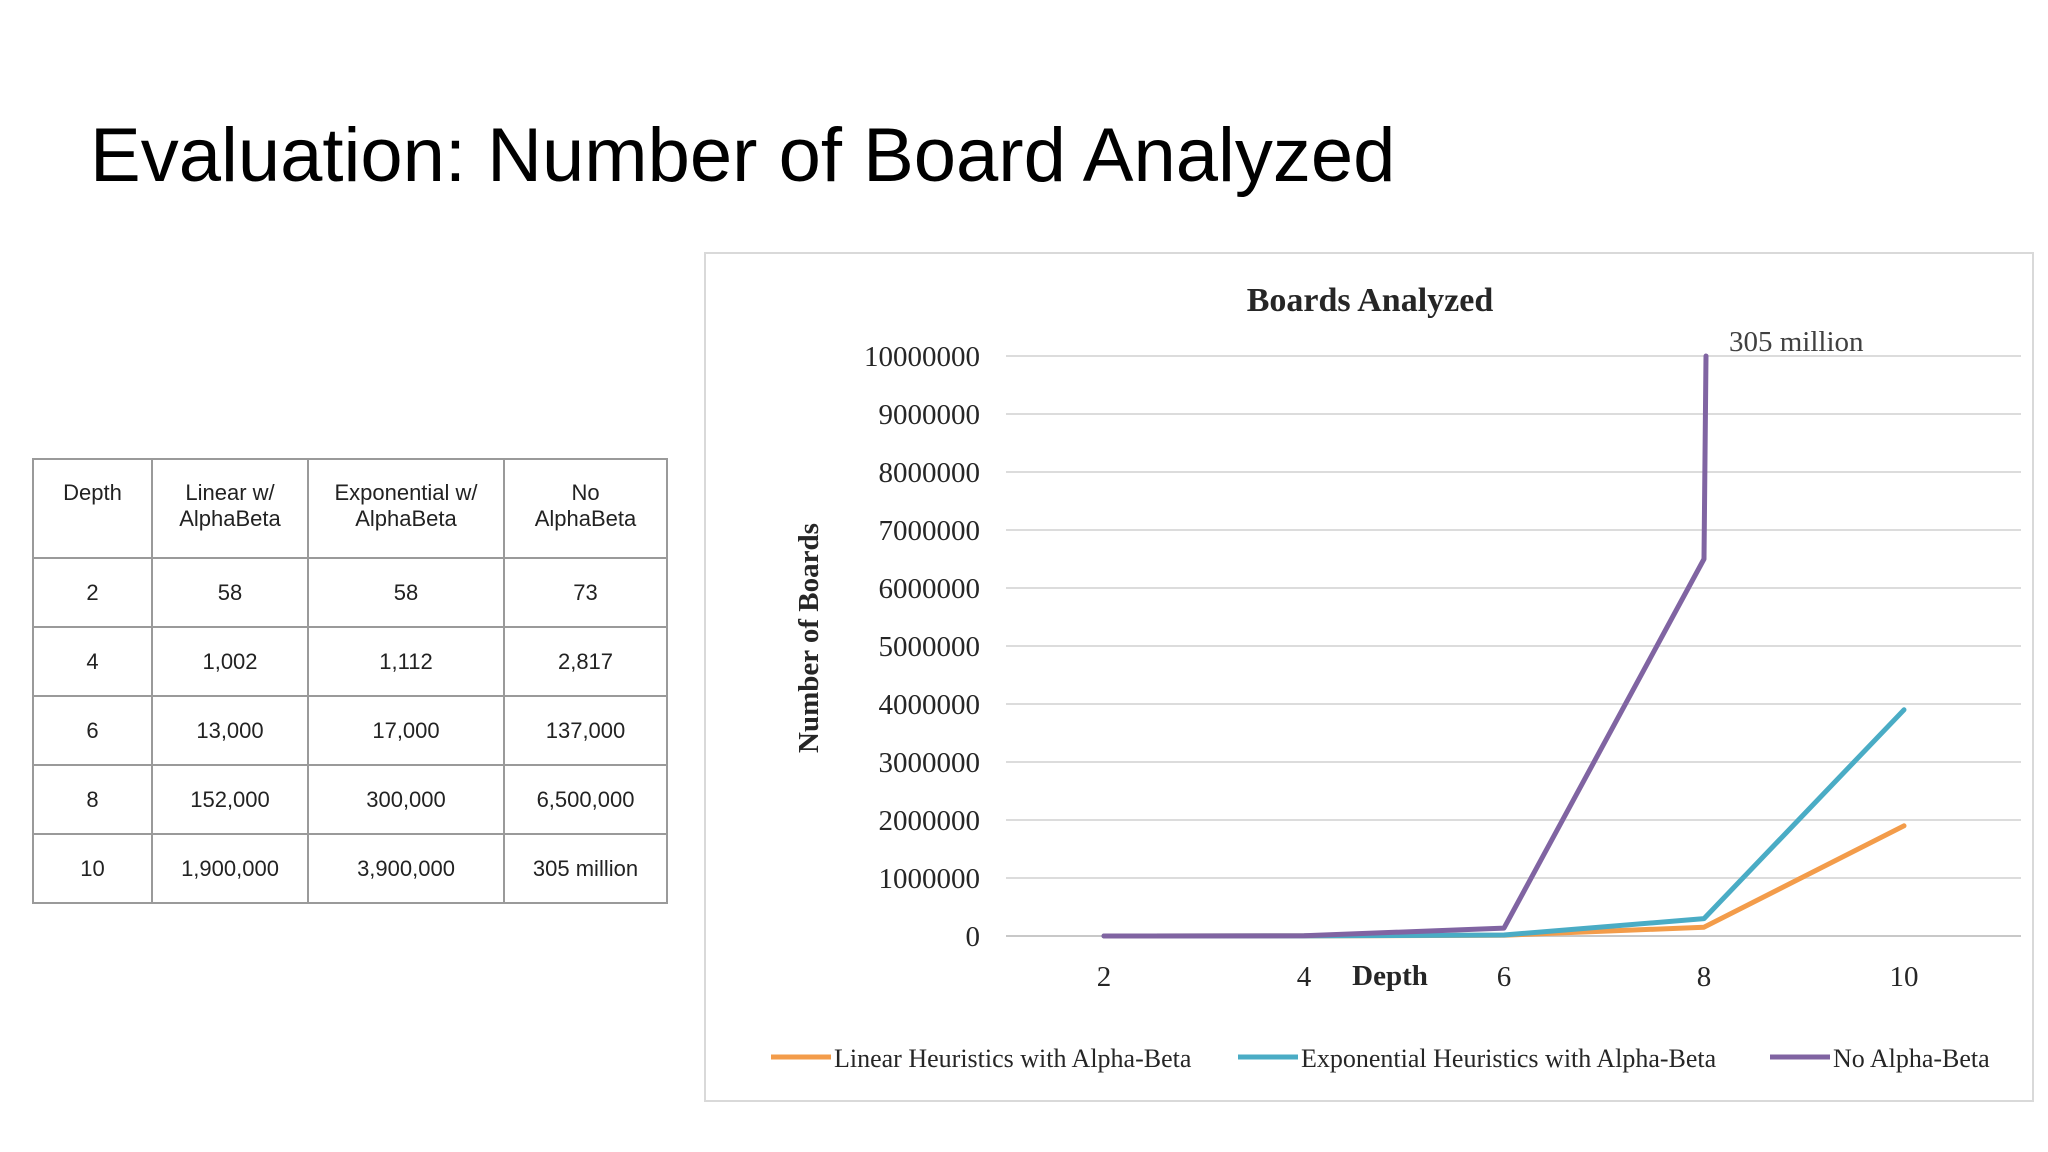  What do you see at coordinates (1904, 977) in the screenshot?
I see `x-tick-label: 10` at bounding box center [1904, 977].